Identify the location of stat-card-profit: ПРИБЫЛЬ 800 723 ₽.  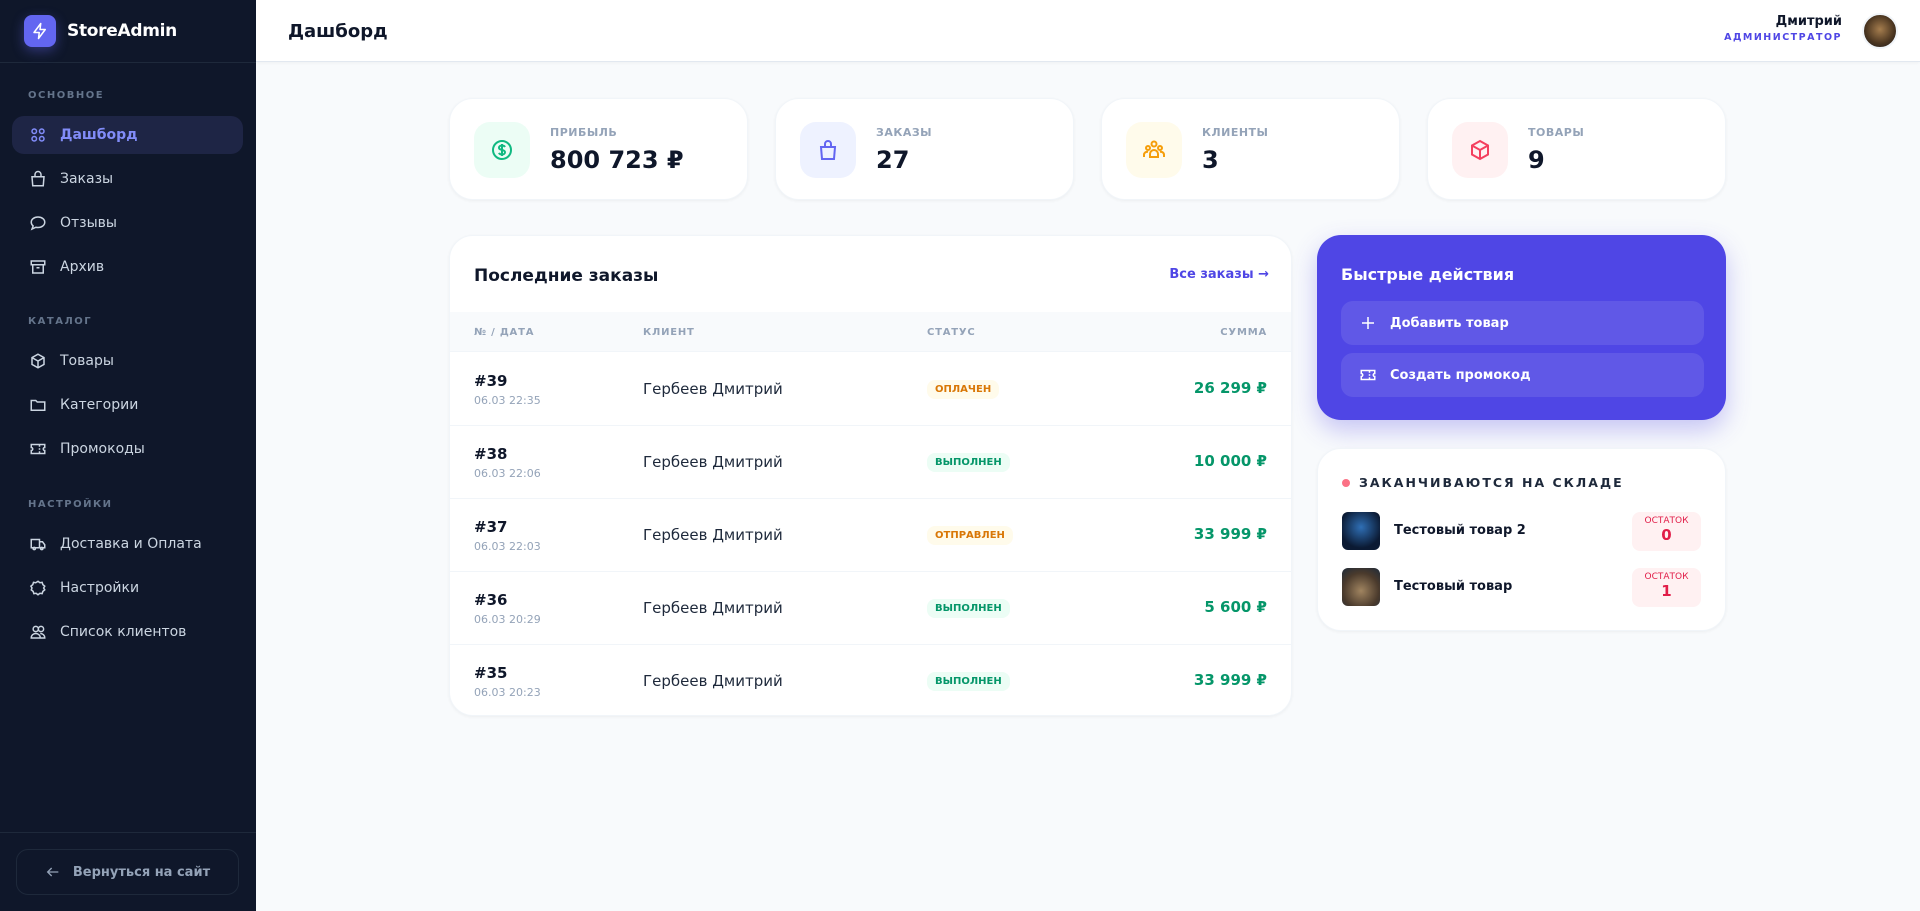
(598, 149).